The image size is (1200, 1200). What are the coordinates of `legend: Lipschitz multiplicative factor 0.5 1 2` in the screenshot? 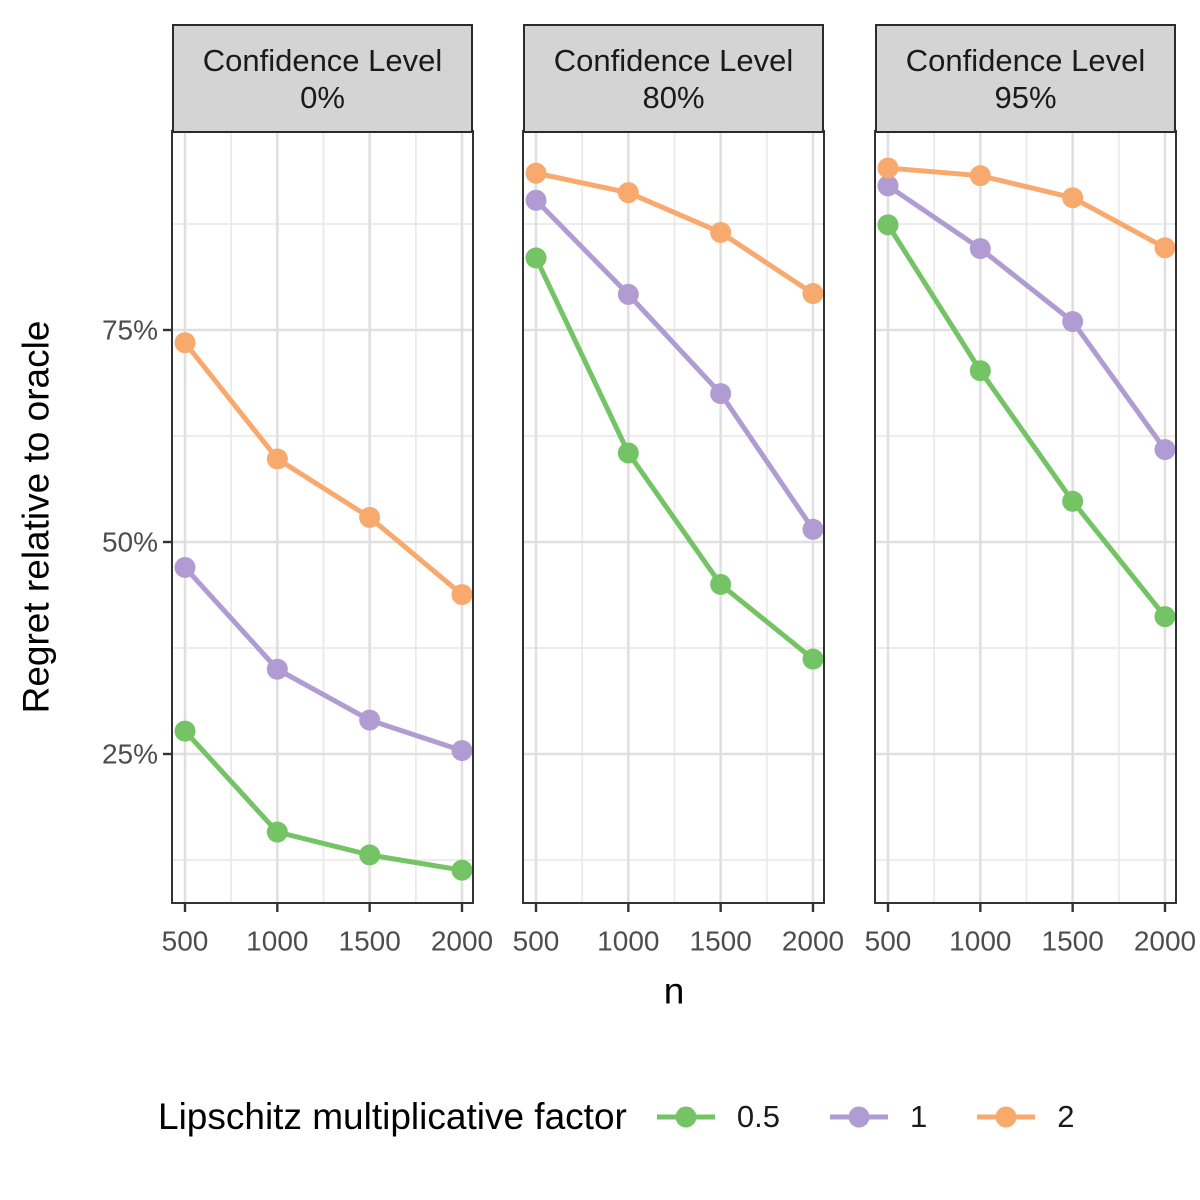 It's located at (616, 1117).